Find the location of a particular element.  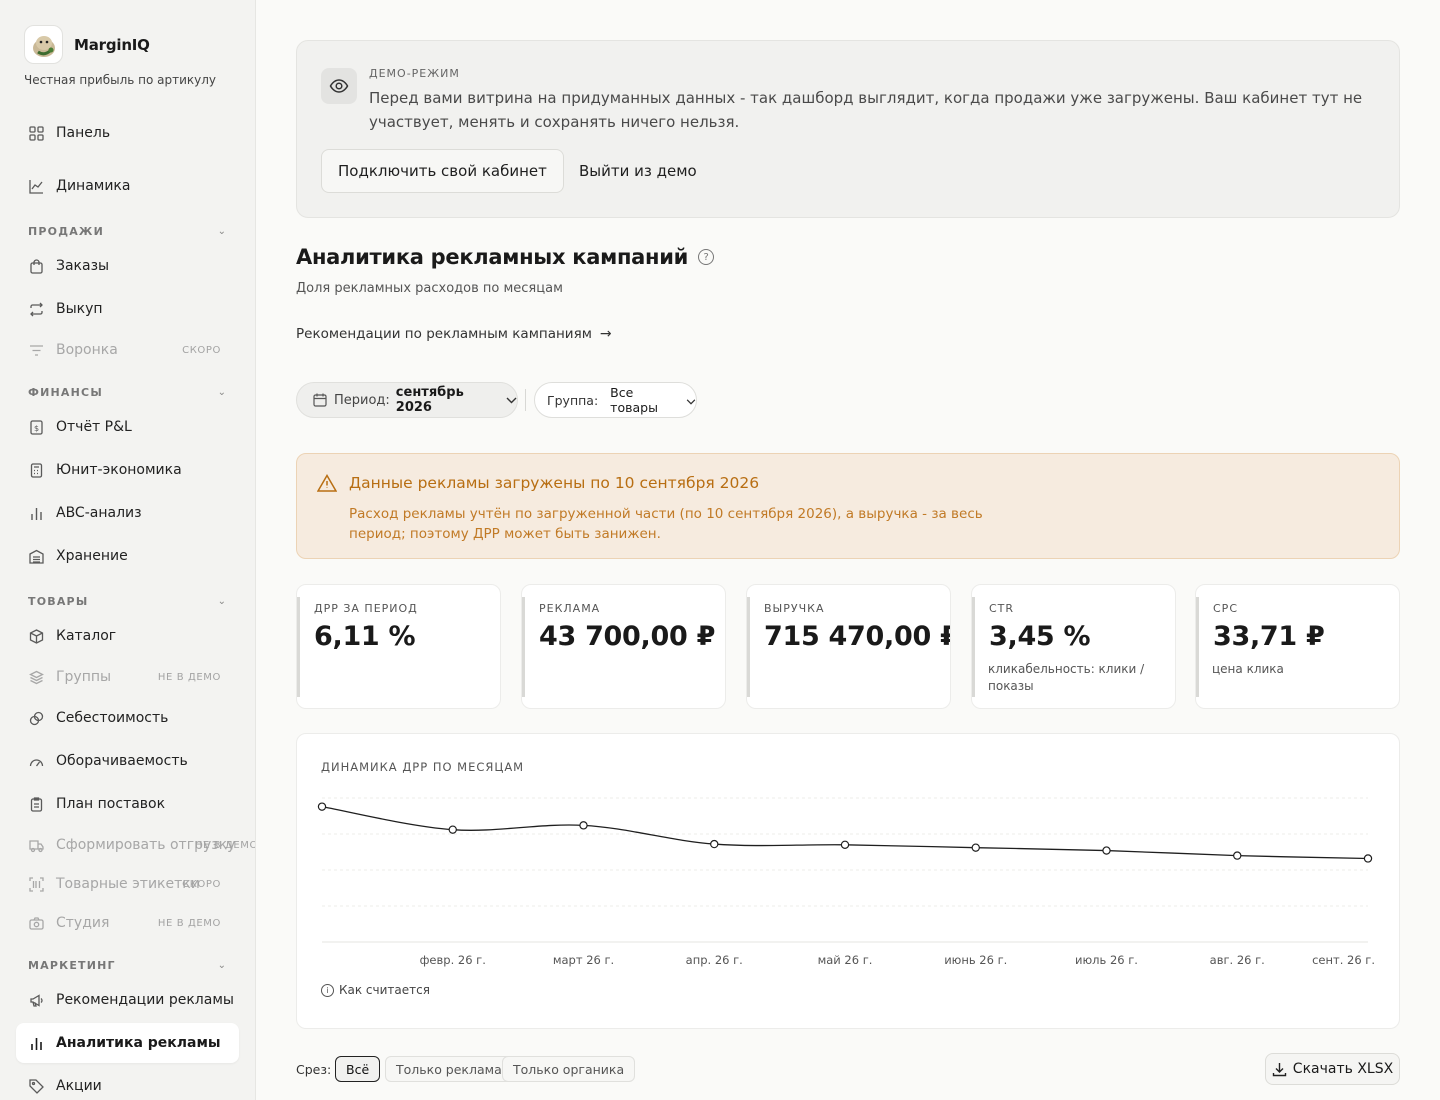

tag-icon is located at coordinates (36, 1086).